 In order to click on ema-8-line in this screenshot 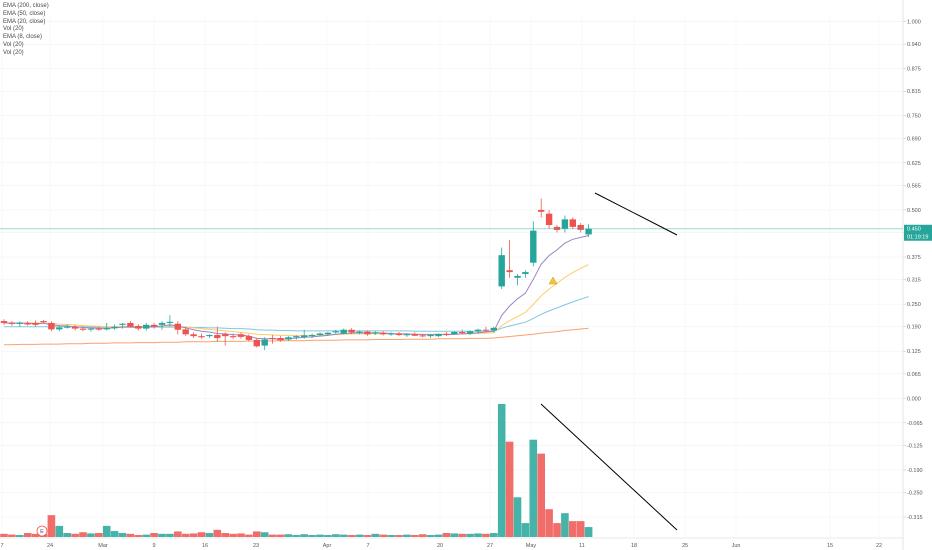, I will do `click(296, 287)`.